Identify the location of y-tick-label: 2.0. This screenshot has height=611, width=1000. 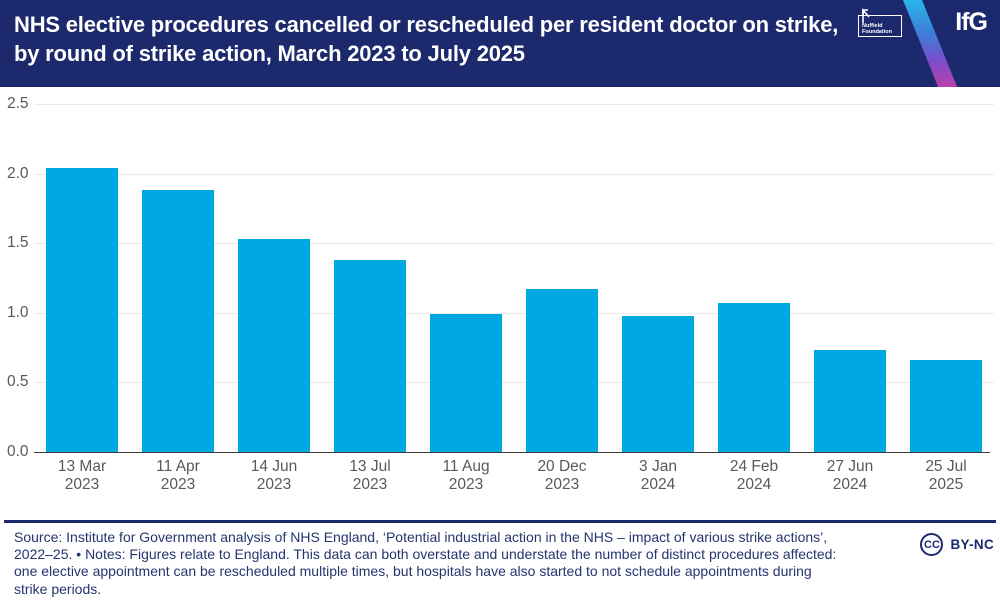
(18, 173).